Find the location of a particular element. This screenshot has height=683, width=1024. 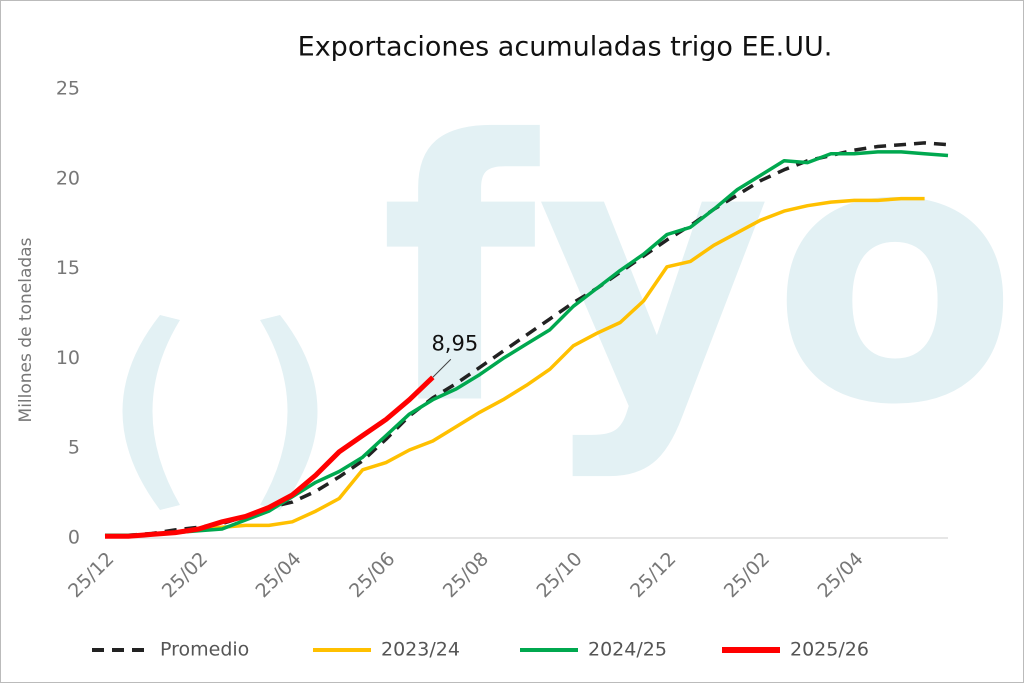

legend-label: 2023/24 is located at coordinates (420, 650).